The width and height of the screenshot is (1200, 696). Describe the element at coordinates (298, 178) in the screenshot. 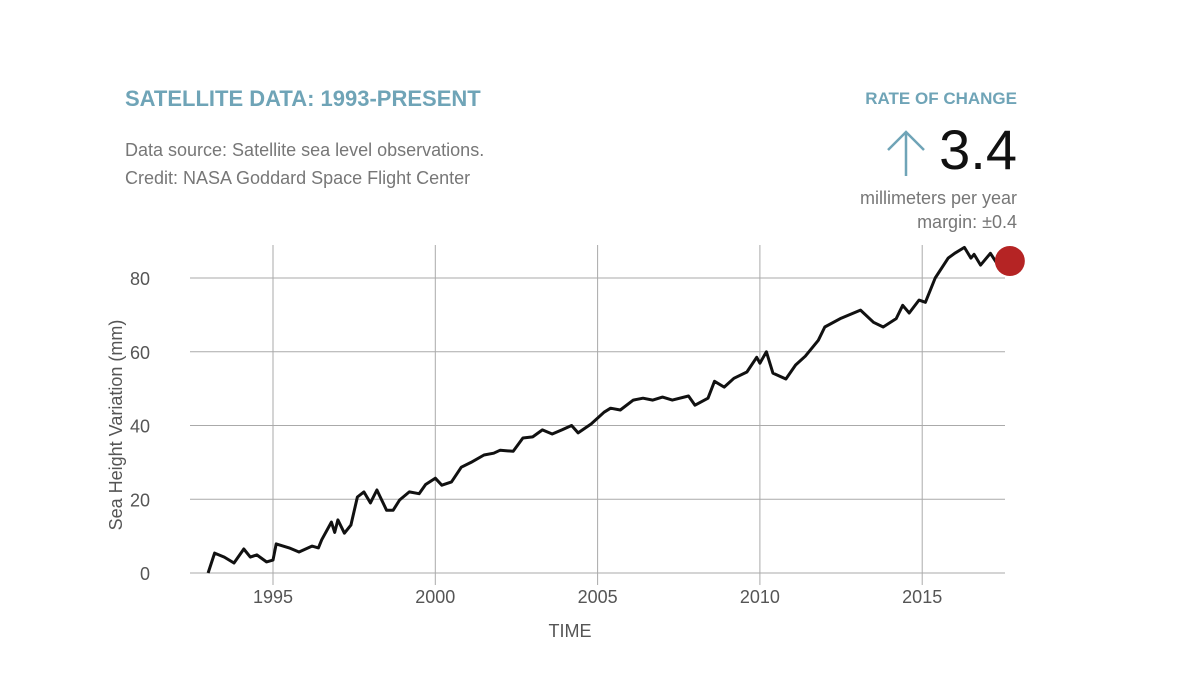

I see `credit-text: Credit: NASA Goddard Space Flight Center` at that location.